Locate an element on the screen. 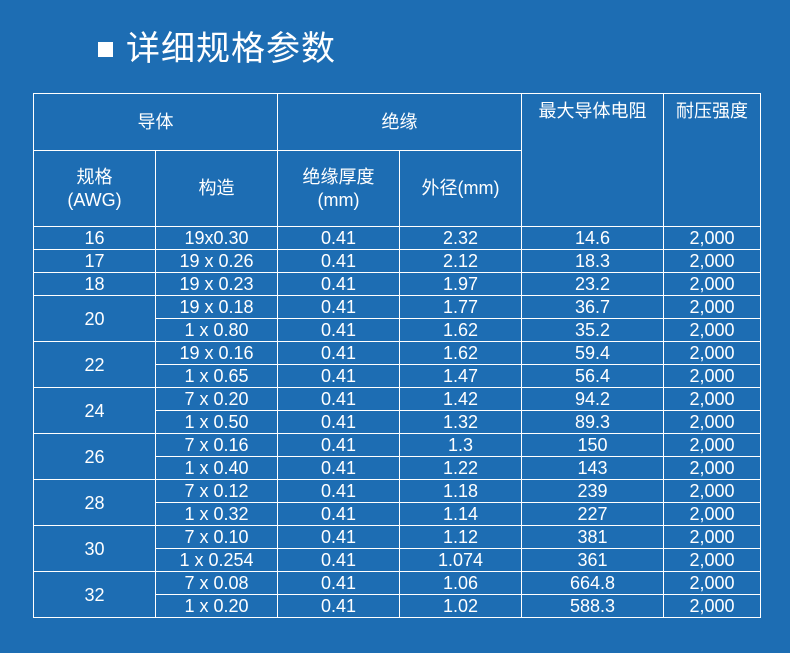 The height and width of the screenshot is (653, 790). data-row: 28 7 x 0.12 0.41 1.18 239 2,000 is located at coordinates (397, 502).